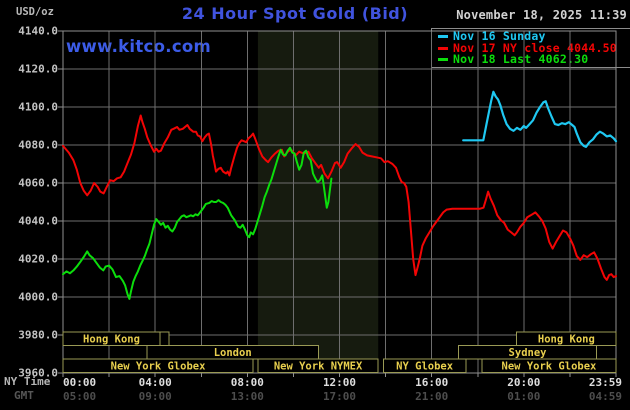 Image resolution: width=630 pixels, height=410 pixels. I want to click on legend-item-nov17: Nov 17 NY close 4044.50, so click(531, 47).